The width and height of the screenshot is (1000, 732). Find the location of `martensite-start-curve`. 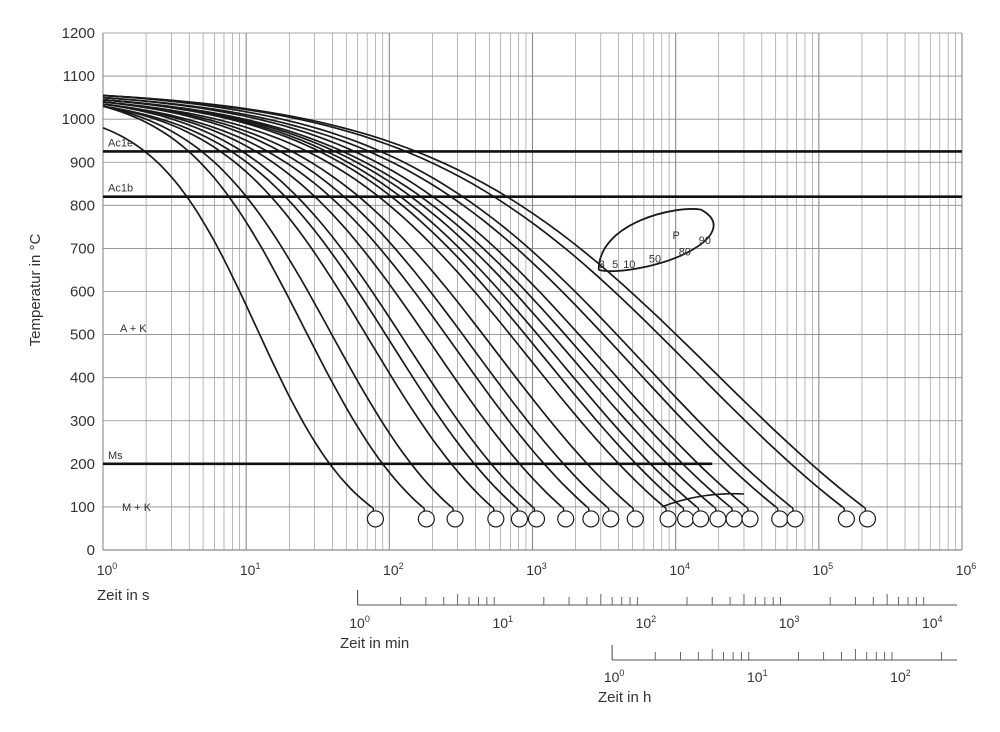

martensite-start-curve is located at coordinates (703, 500).